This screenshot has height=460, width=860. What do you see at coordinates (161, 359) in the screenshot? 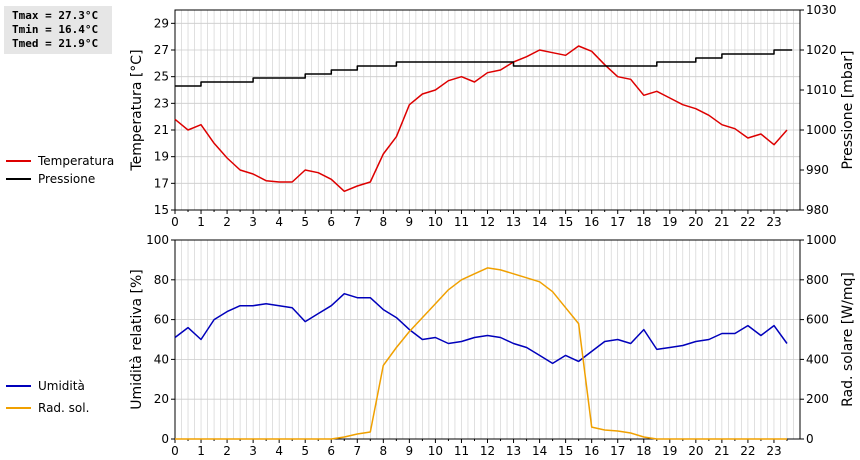
I see `y-tick-label: 40` at bounding box center [161, 359].